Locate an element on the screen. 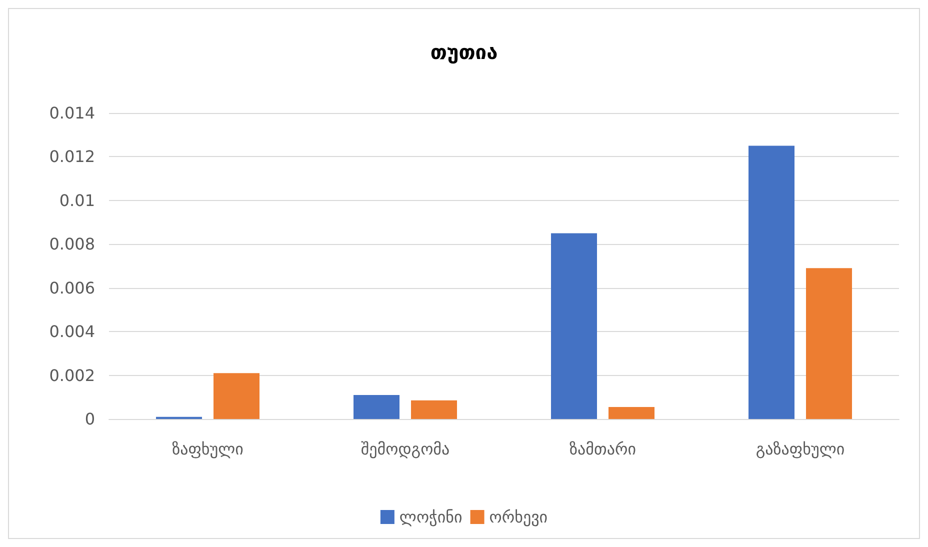  x-tick-label: შემოდგომა is located at coordinates (405, 449).